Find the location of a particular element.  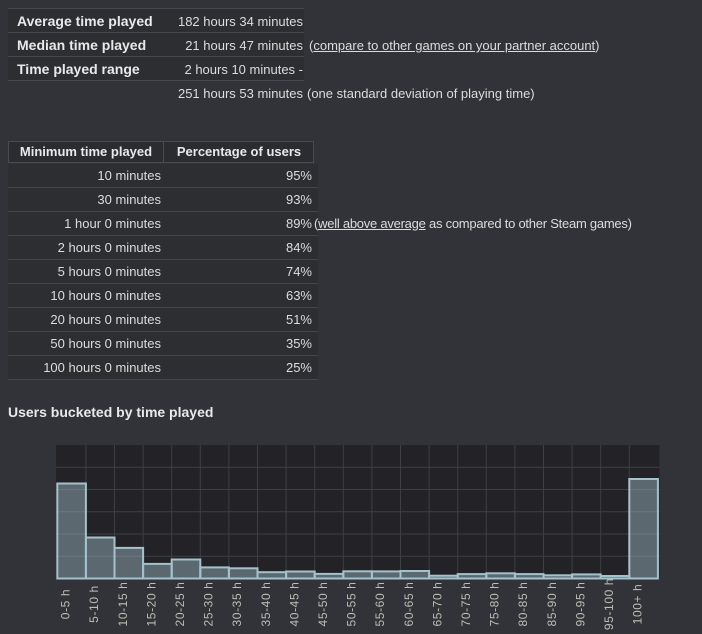

svg-text: 15-20 h is located at coordinates (151, 604).